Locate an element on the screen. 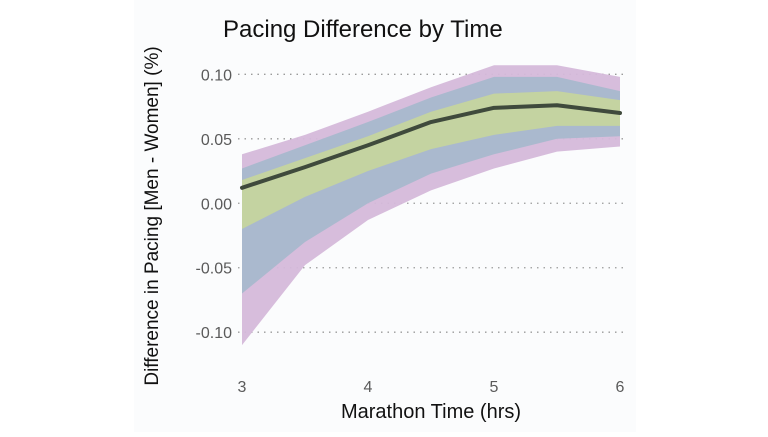 The height and width of the screenshot is (437, 768). x-tick-label: 5 is located at coordinates (494, 387).